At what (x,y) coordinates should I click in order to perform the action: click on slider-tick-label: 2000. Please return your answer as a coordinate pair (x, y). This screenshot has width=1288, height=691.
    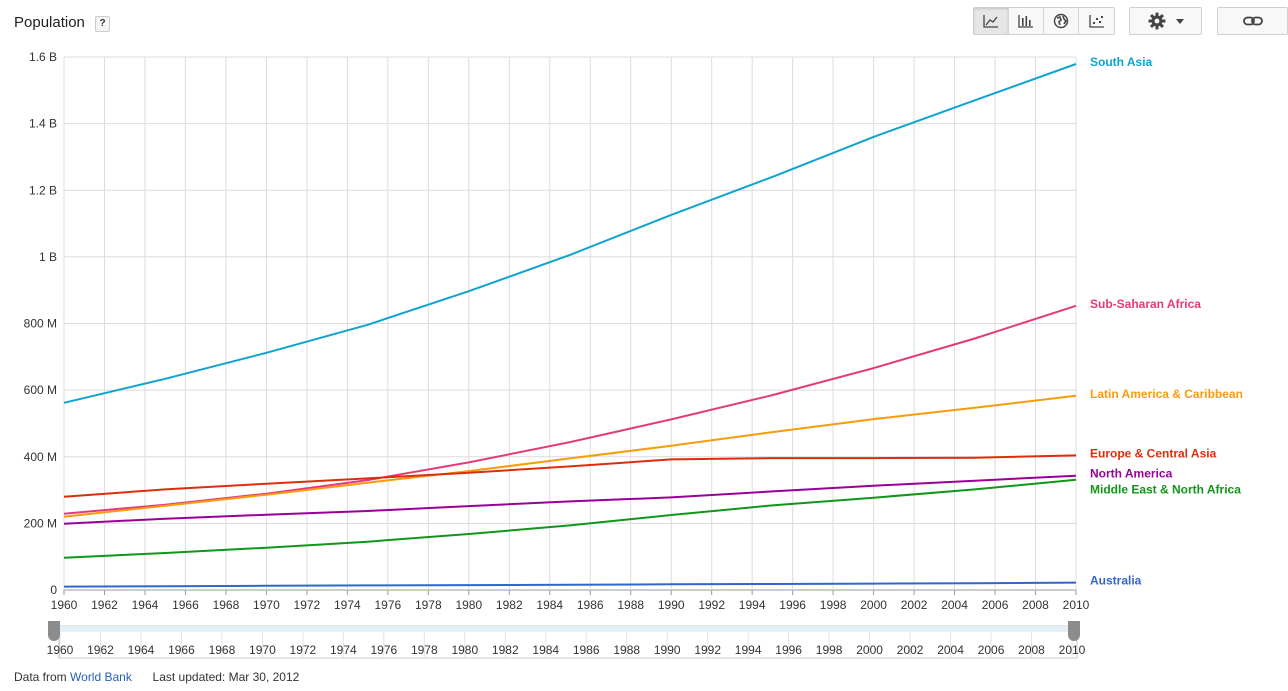
    Looking at the image, I should click on (869, 650).